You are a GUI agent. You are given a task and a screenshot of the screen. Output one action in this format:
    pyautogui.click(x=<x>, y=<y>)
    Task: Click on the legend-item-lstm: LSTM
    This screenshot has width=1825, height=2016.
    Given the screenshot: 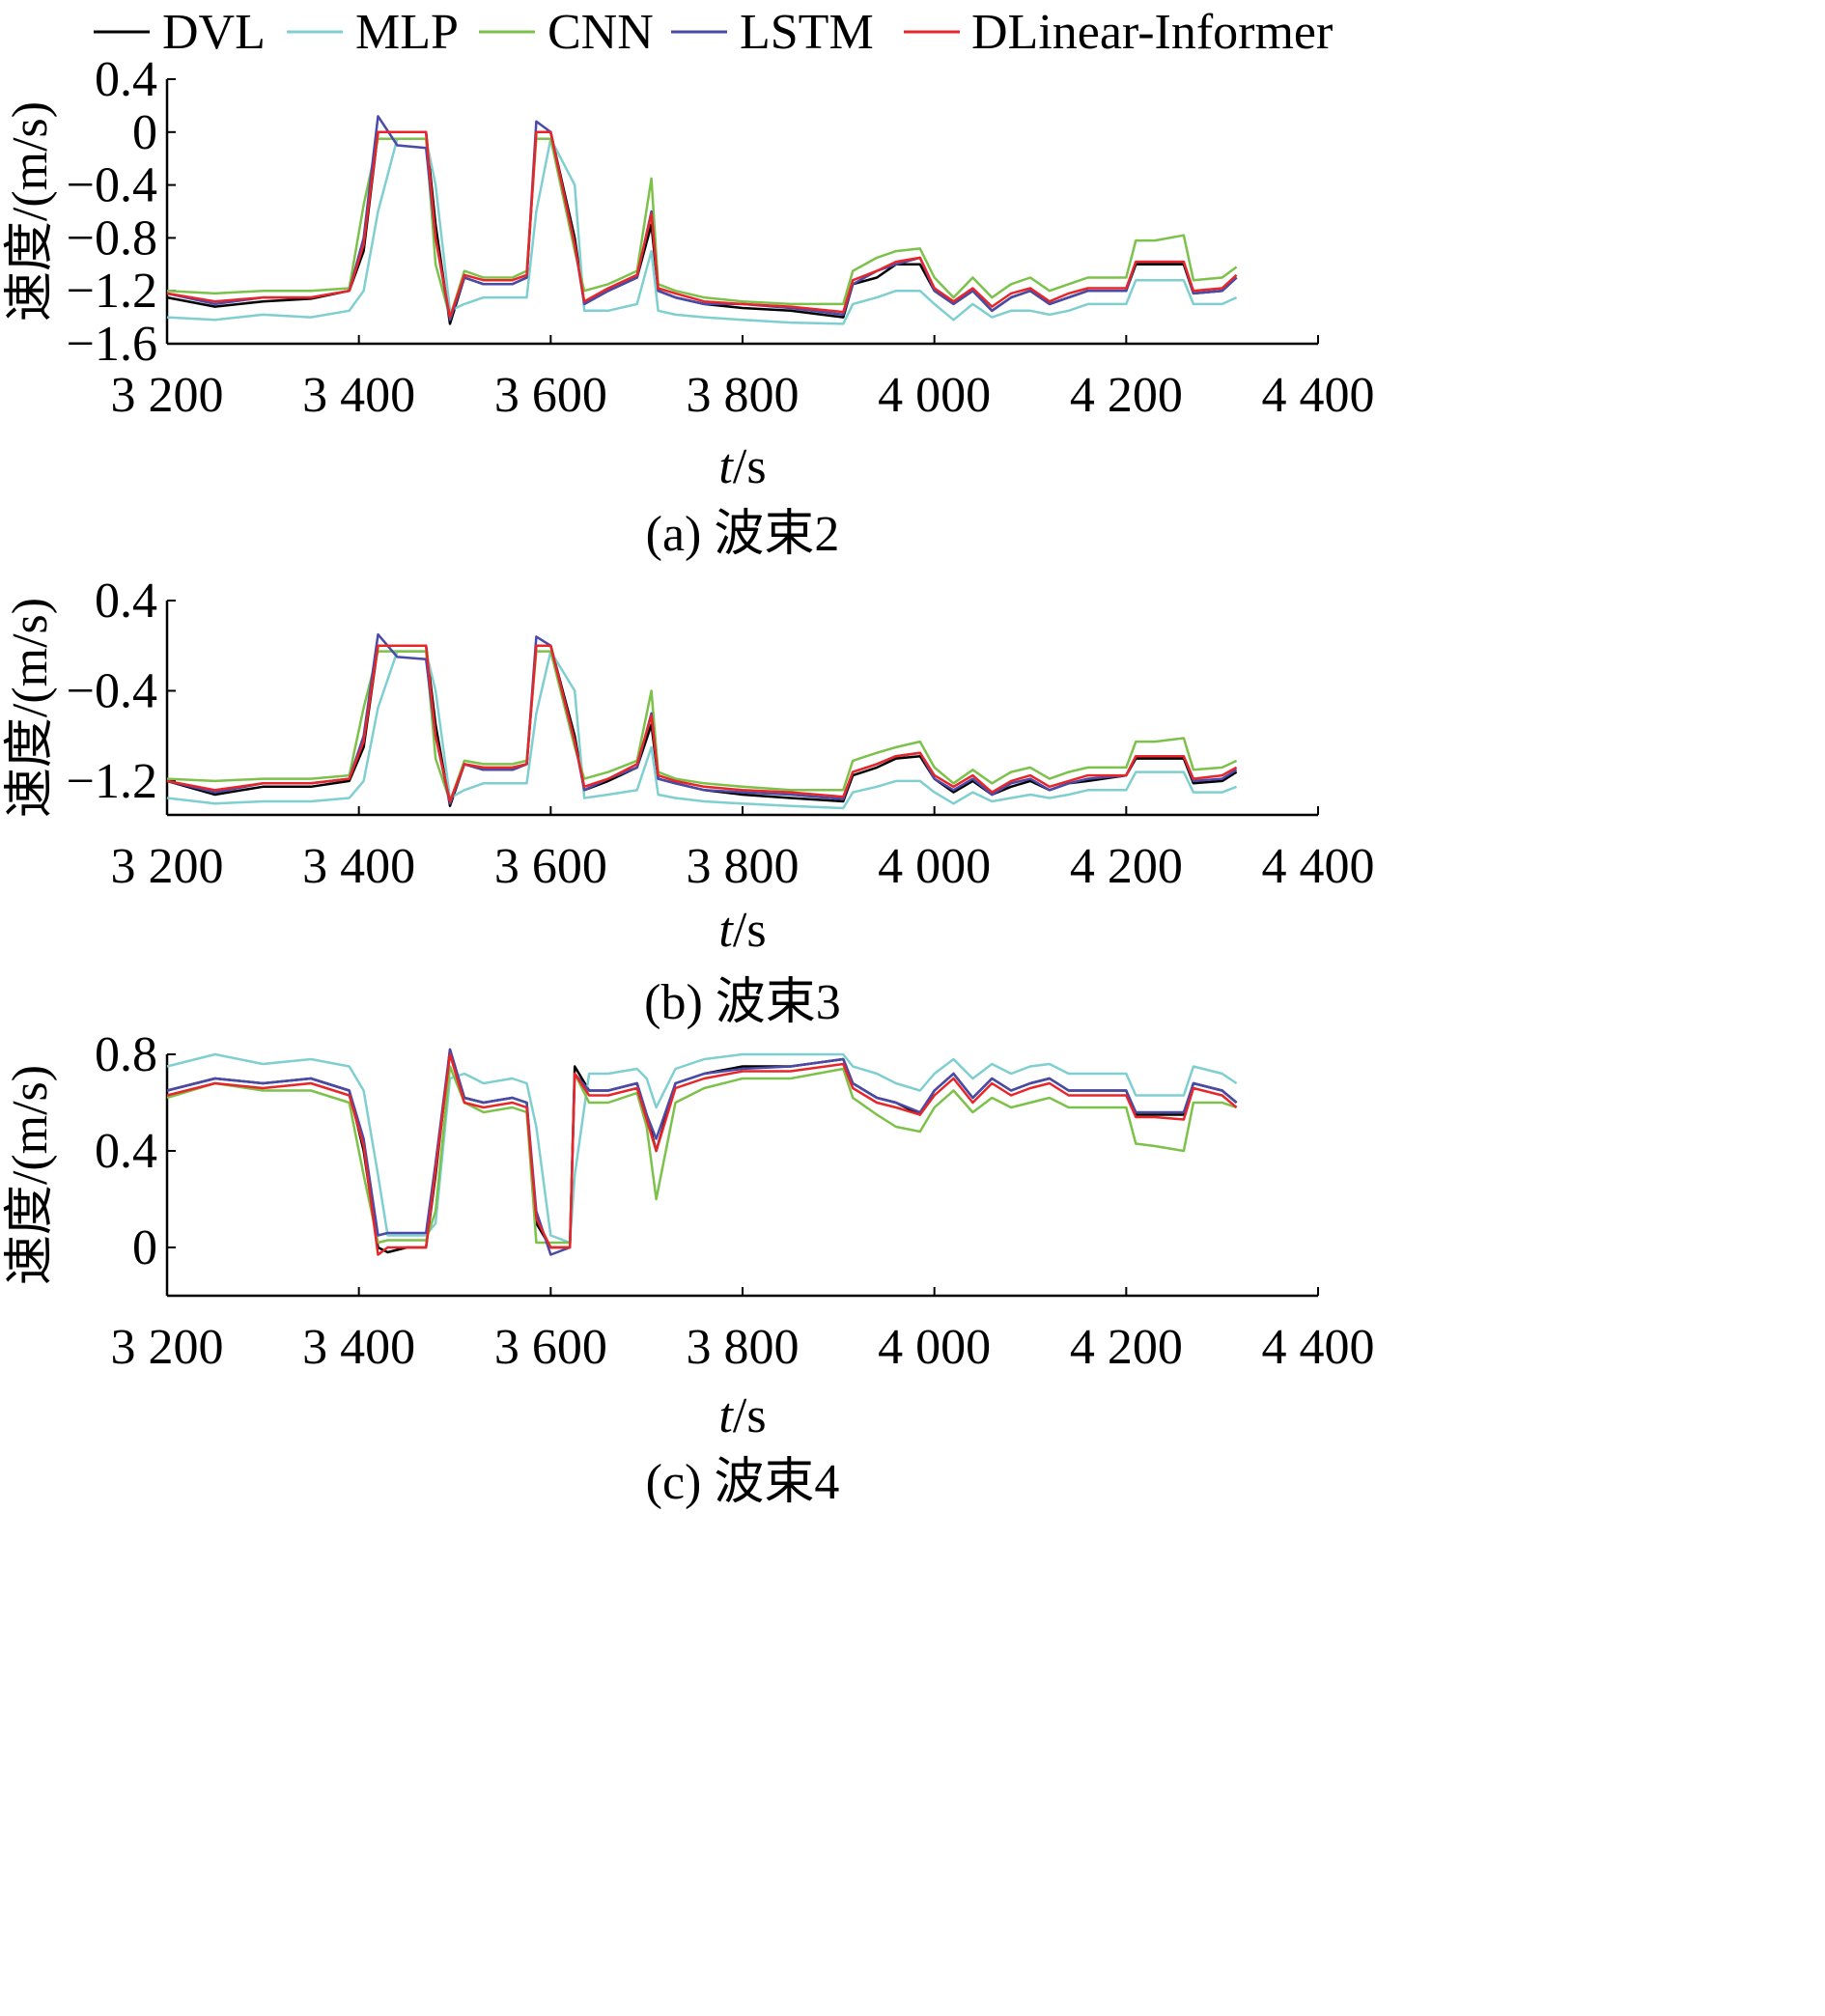 What is the action you would take?
    pyautogui.click(x=772, y=33)
    